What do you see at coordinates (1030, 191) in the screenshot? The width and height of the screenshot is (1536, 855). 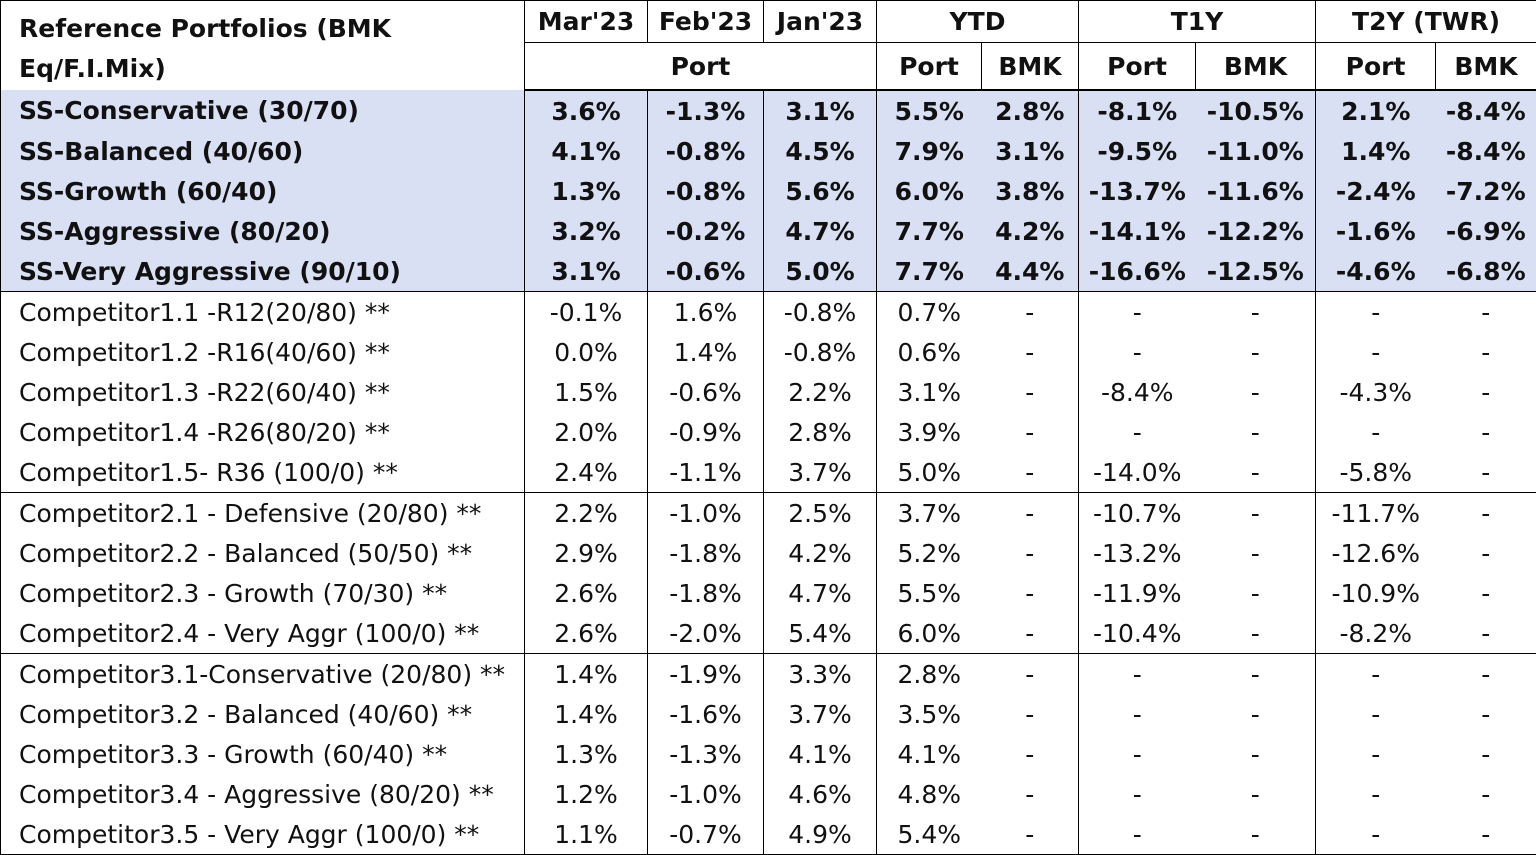 I see `value-cell: 3.8%` at bounding box center [1030, 191].